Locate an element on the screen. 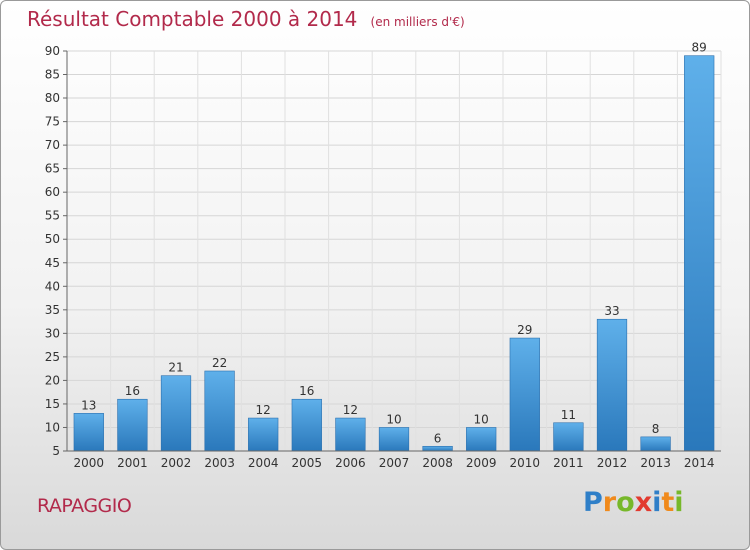 The width and height of the screenshot is (750, 550). x-tick-label: 2010 is located at coordinates (525, 463).